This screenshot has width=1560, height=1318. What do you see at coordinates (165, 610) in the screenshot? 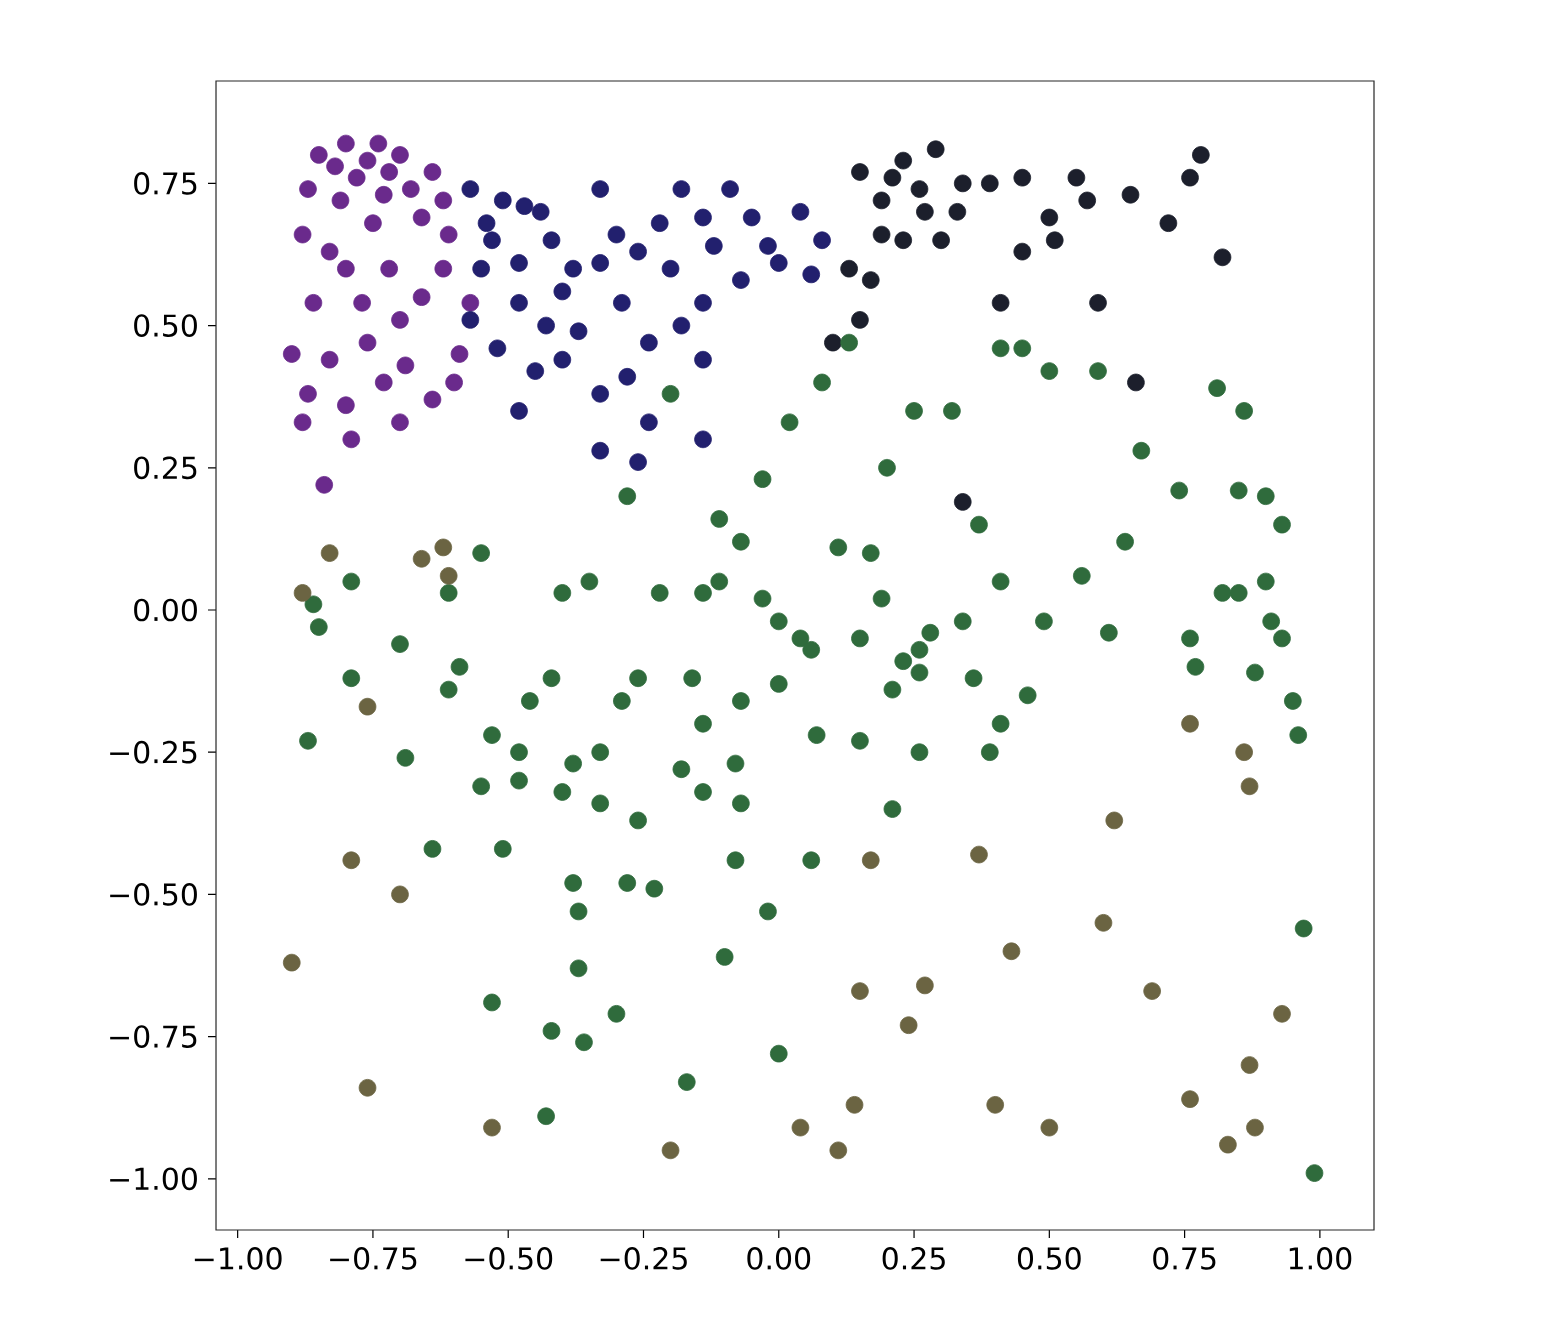
I see `y-tick-label: 0.00` at bounding box center [165, 610].